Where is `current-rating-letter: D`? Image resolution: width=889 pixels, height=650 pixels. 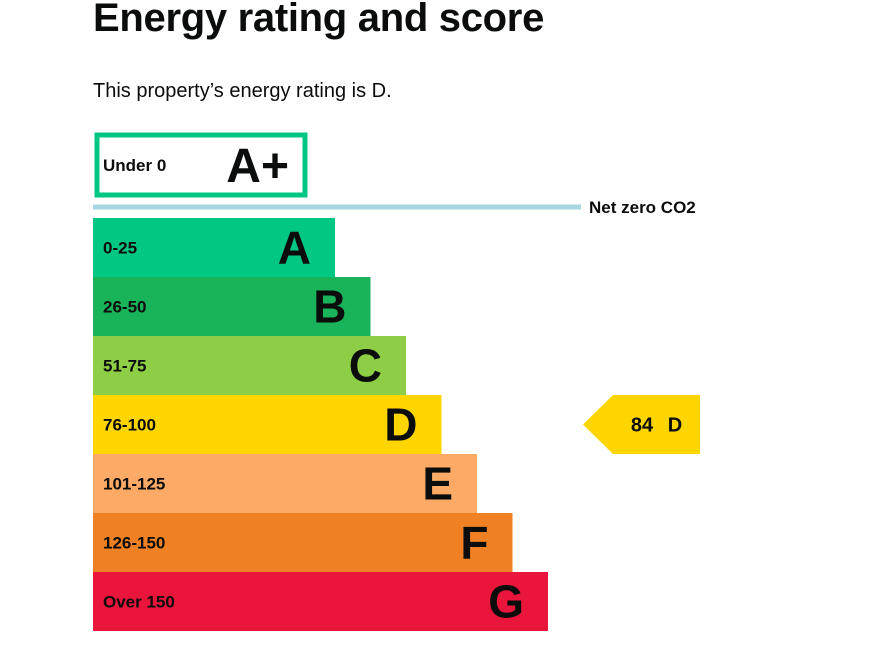 current-rating-letter: D is located at coordinates (675, 426).